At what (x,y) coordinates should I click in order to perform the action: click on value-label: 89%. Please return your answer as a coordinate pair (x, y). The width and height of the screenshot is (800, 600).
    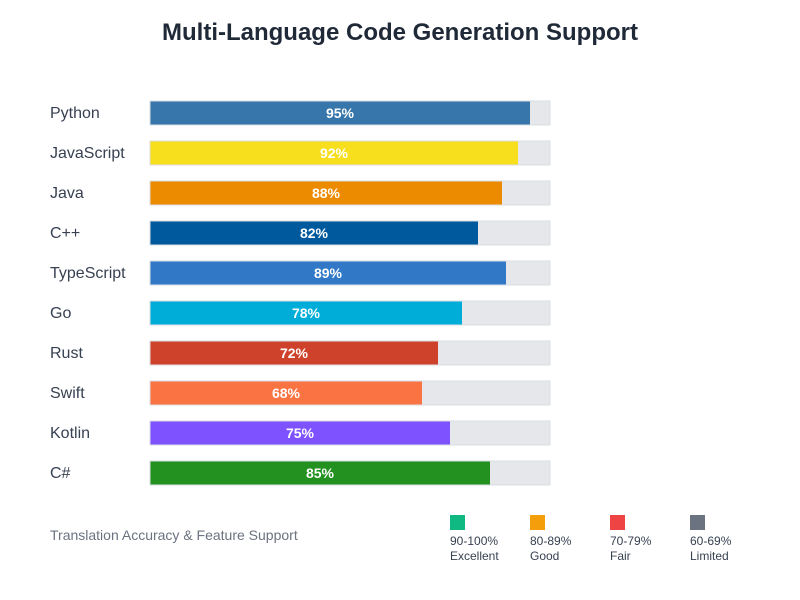
    Looking at the image, I should click on (328, 273).